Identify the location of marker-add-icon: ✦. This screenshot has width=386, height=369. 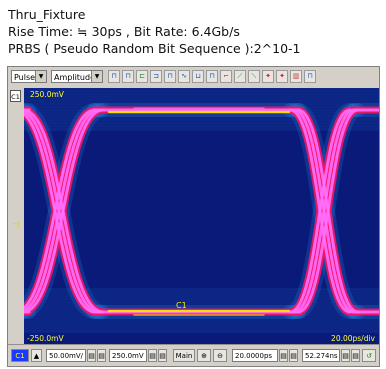
(268, 76).